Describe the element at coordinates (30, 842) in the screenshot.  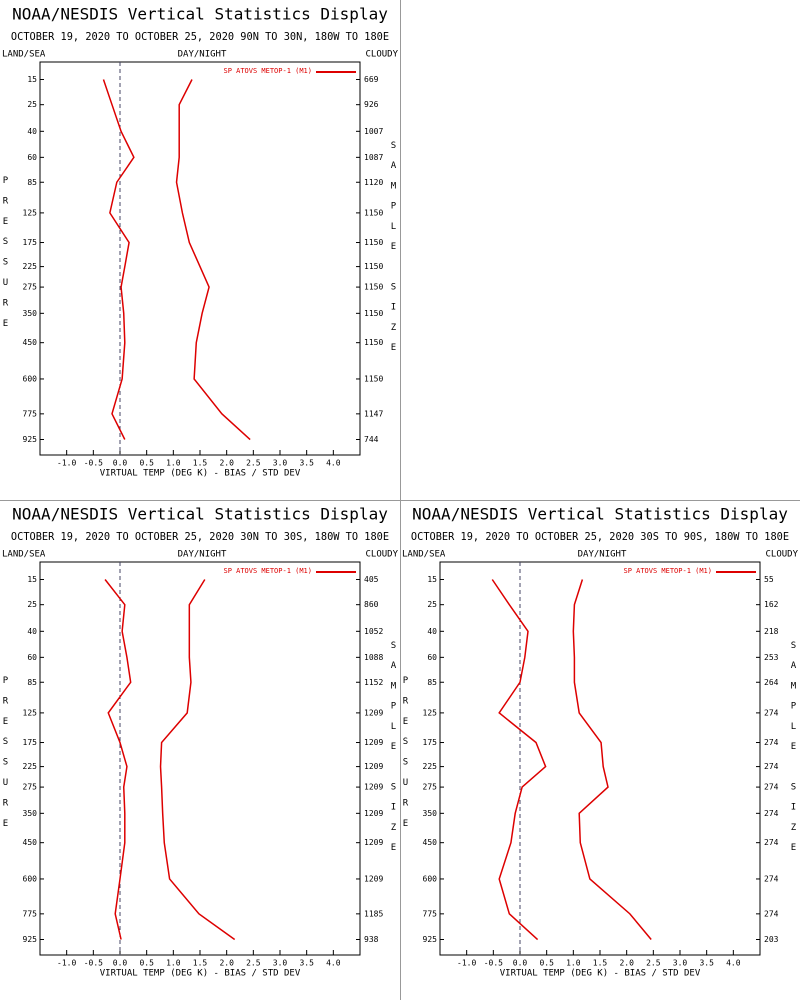
I see `y-tick-label: 450` at that location.